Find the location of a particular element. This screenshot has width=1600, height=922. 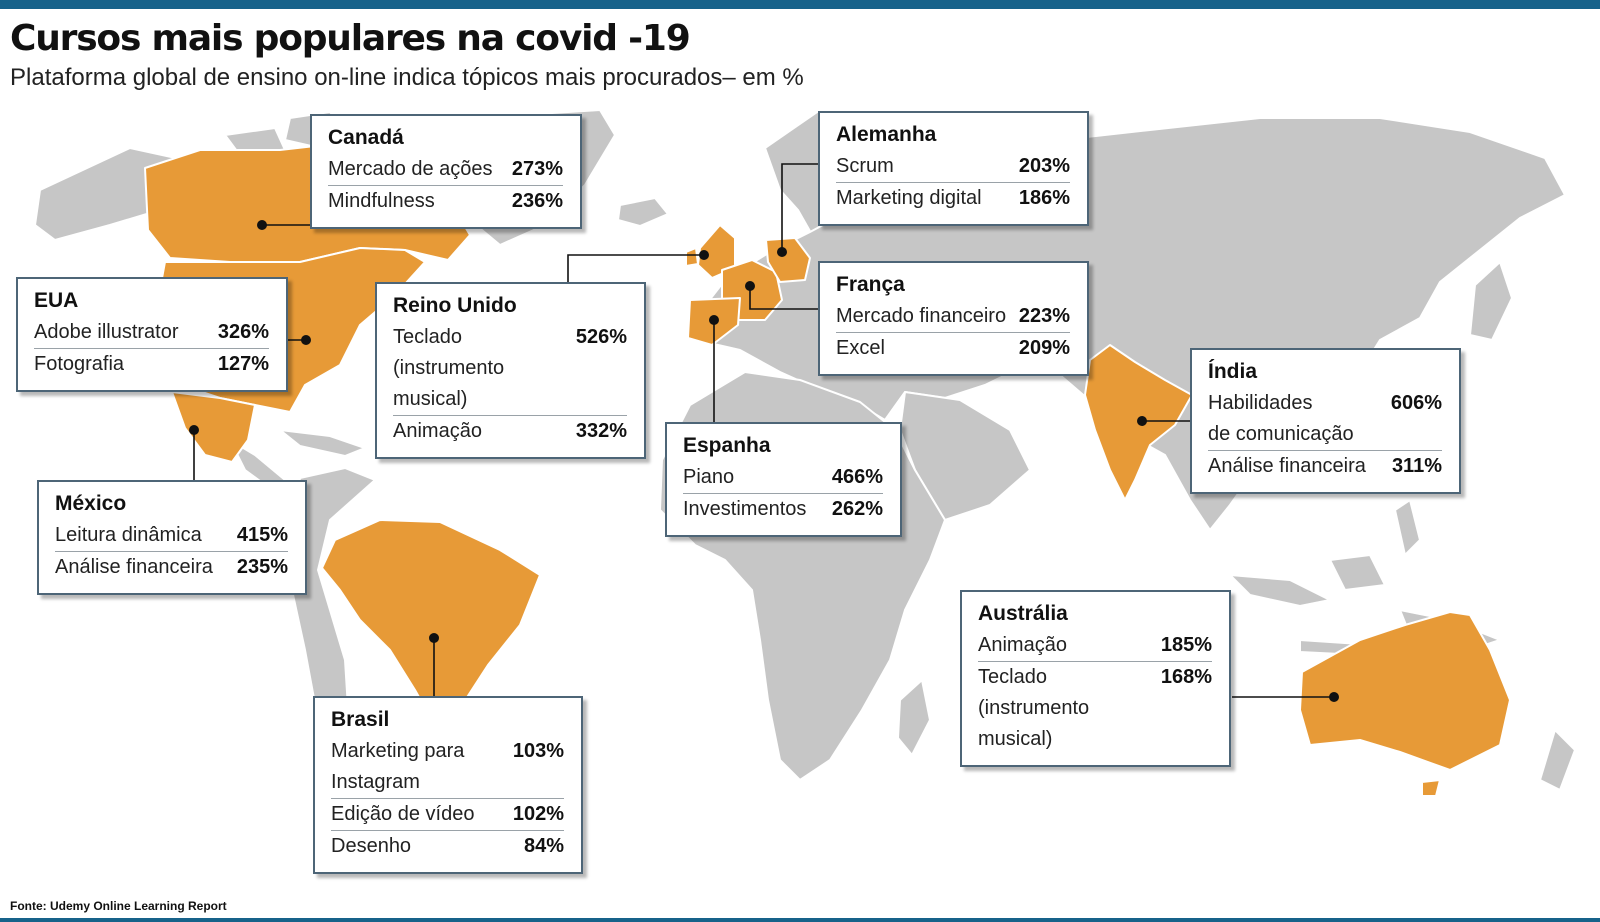

course-row: Leitura dinâmica 415% is located at coordinates (171, 536).